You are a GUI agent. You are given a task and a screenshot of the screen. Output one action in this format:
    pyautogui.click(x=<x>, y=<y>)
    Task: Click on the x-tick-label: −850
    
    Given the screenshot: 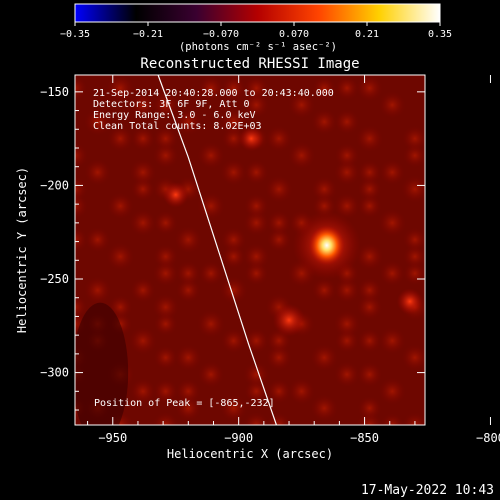 What is the action you would take?
    pyautogui.click(x=364, y=438)
    